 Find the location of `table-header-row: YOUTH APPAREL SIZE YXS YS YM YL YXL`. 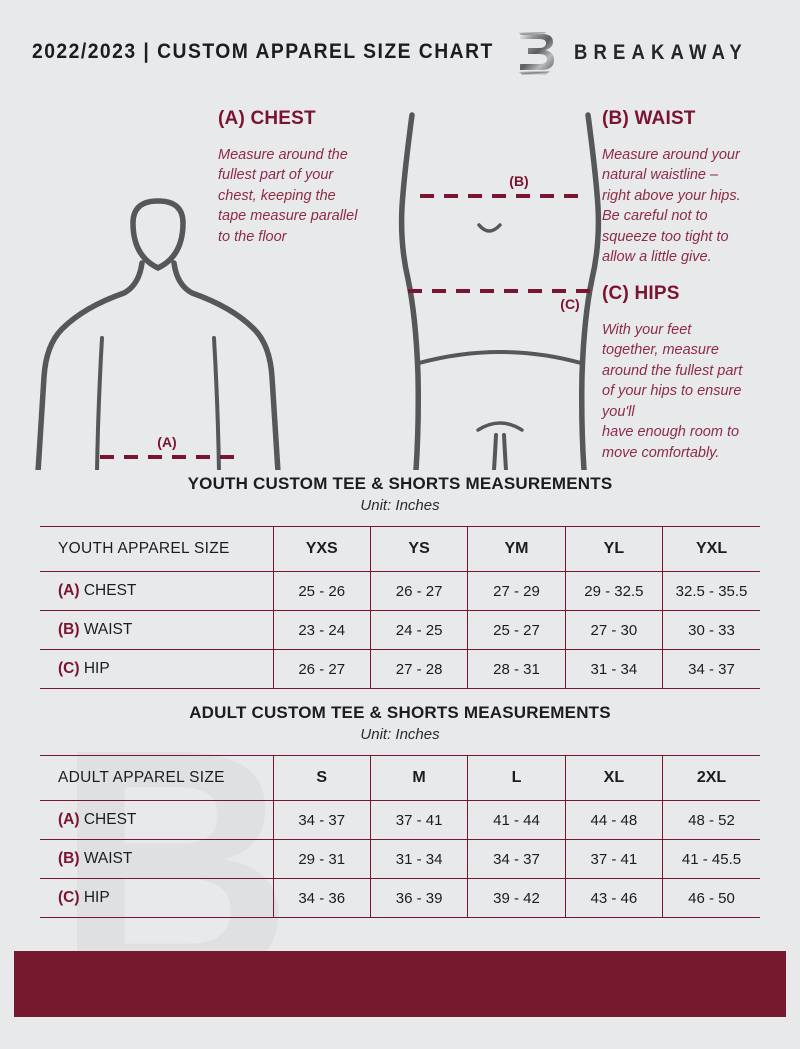

table-header-row: YOUTH APPAREL SIZE YXS YS YM YL YXL is located at coordinates (400, 549).